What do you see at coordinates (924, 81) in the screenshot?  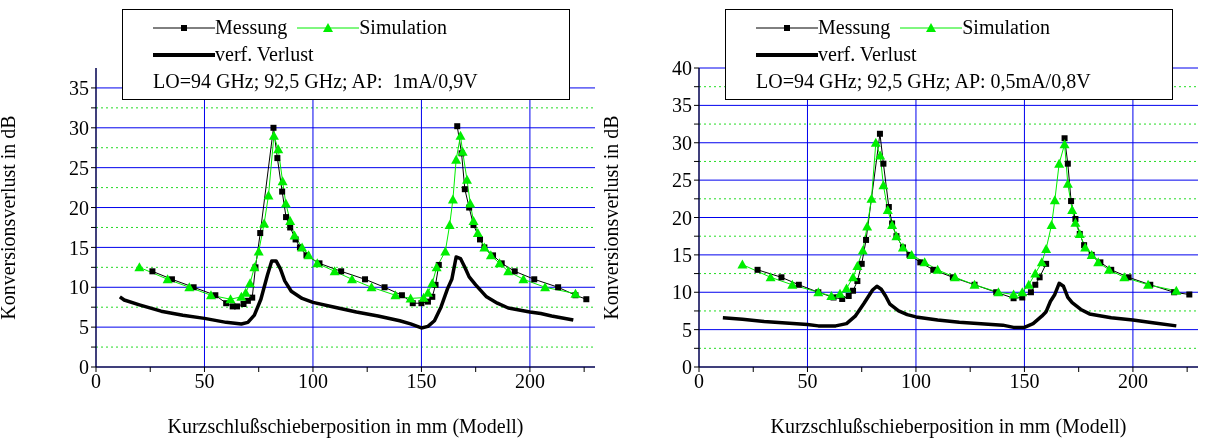 I see `annotation: LO=94 GHz; 92,5 GHz; AP: 0,5mA/0,8V` at bounding box center [924, 81].